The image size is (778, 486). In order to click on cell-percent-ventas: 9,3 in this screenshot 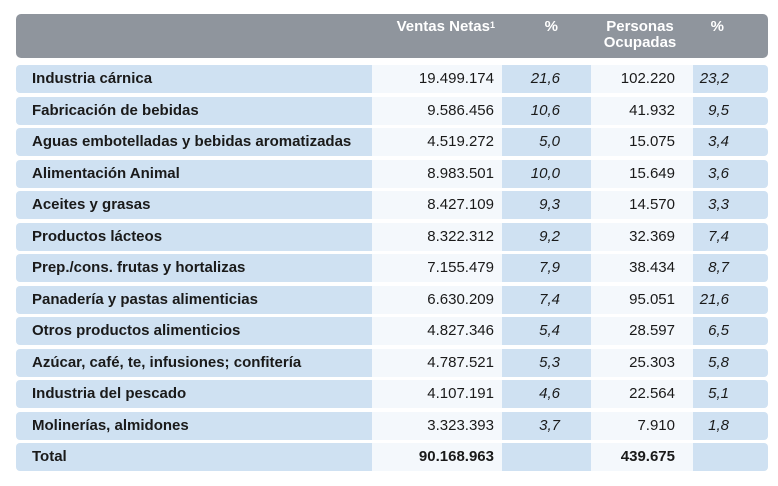, I will do `click(549, 204)`.